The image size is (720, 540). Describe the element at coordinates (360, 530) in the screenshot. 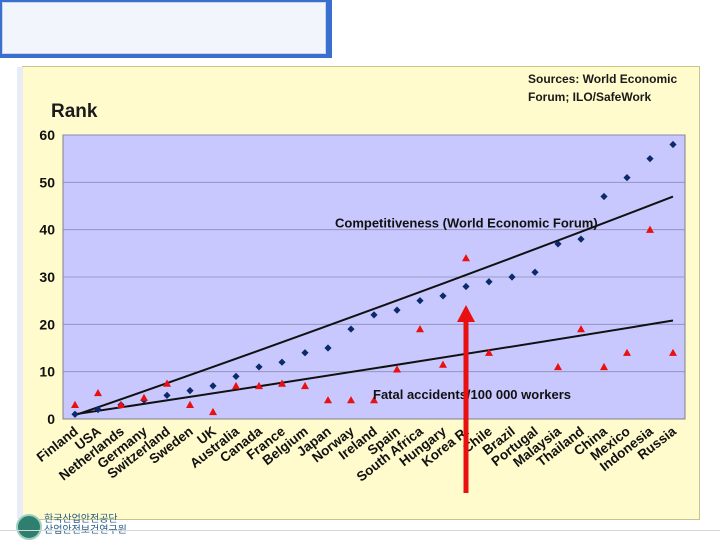

I see `footer-rule` at that location.